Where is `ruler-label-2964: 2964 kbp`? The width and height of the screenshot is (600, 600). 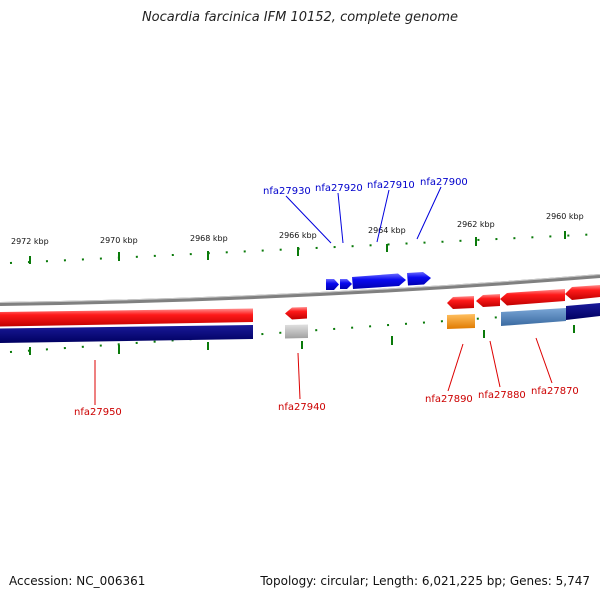 ruler-label-2964: 2964 kbp is located at coordinates (387, 230).